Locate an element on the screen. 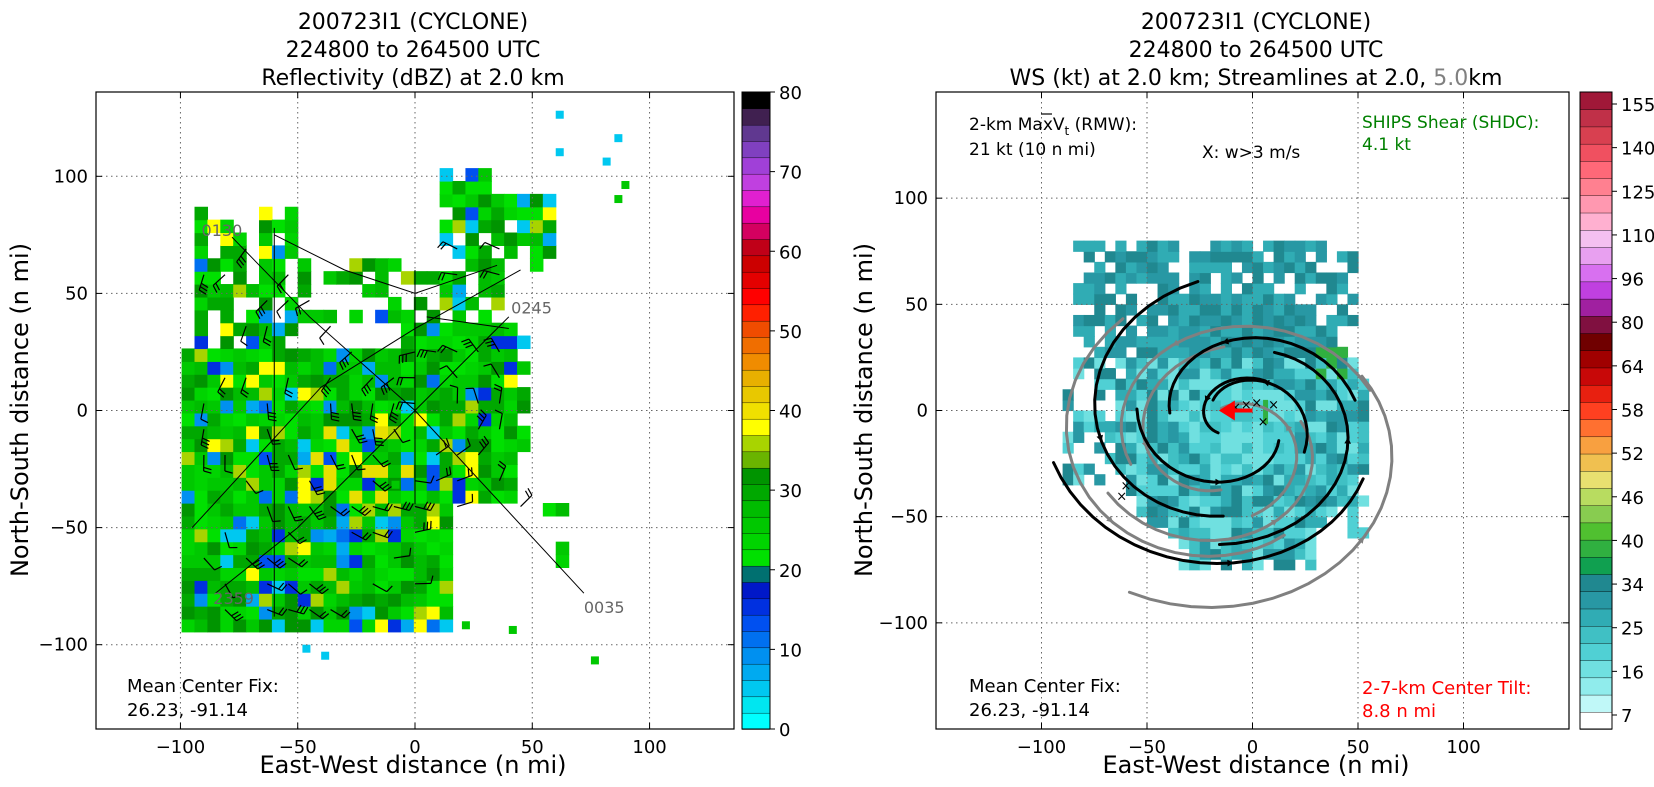 The width and height of the screenshot is (1654, 787). streamline-5km-arrow is located at coordinates (1361, 540).